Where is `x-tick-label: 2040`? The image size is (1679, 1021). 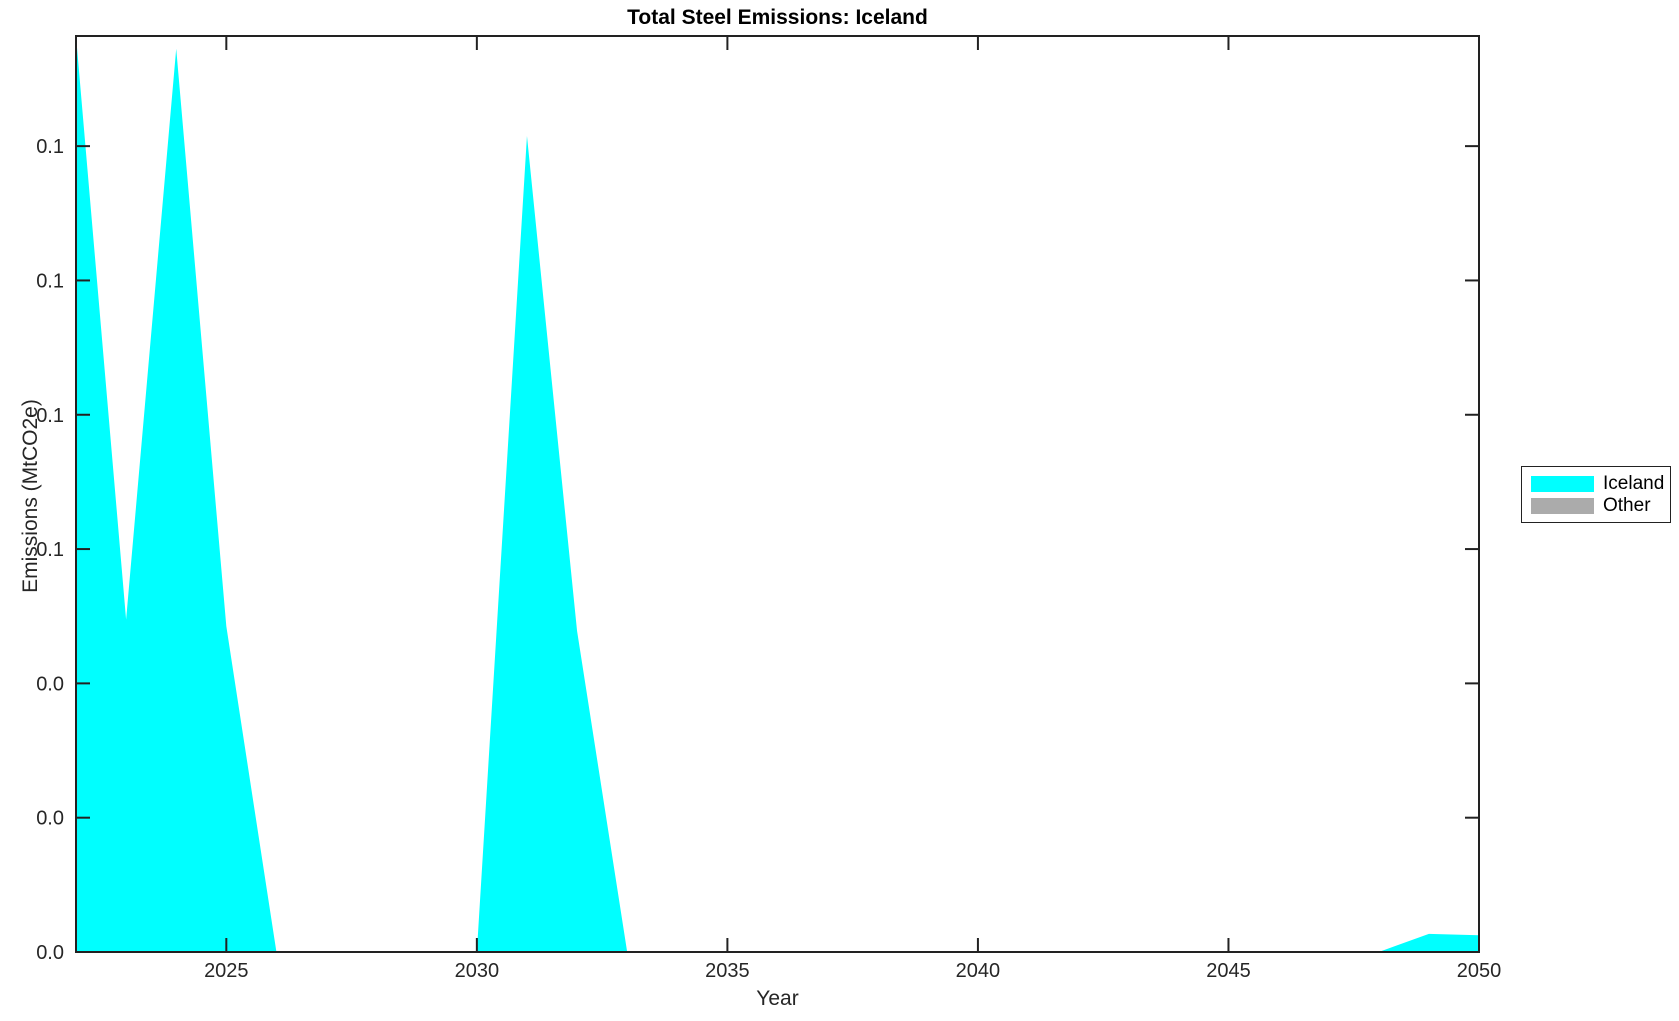 x-tick-label: 2040 is located at coordinates (978, 971).